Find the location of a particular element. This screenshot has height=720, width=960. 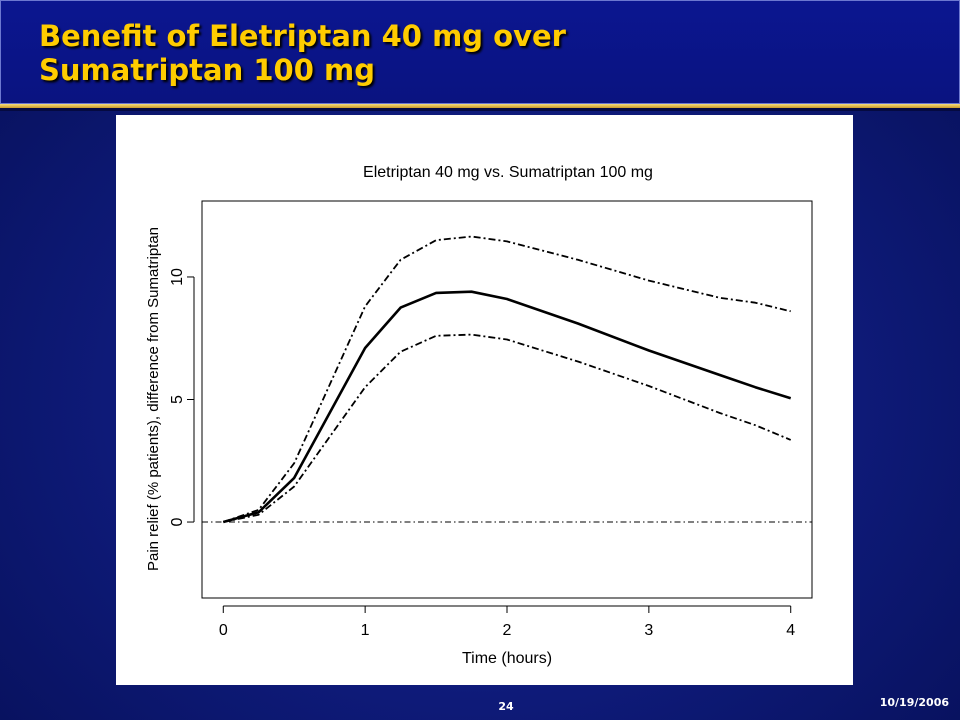

y-axis: 0 5 10 is located at coordinates (182, 397).